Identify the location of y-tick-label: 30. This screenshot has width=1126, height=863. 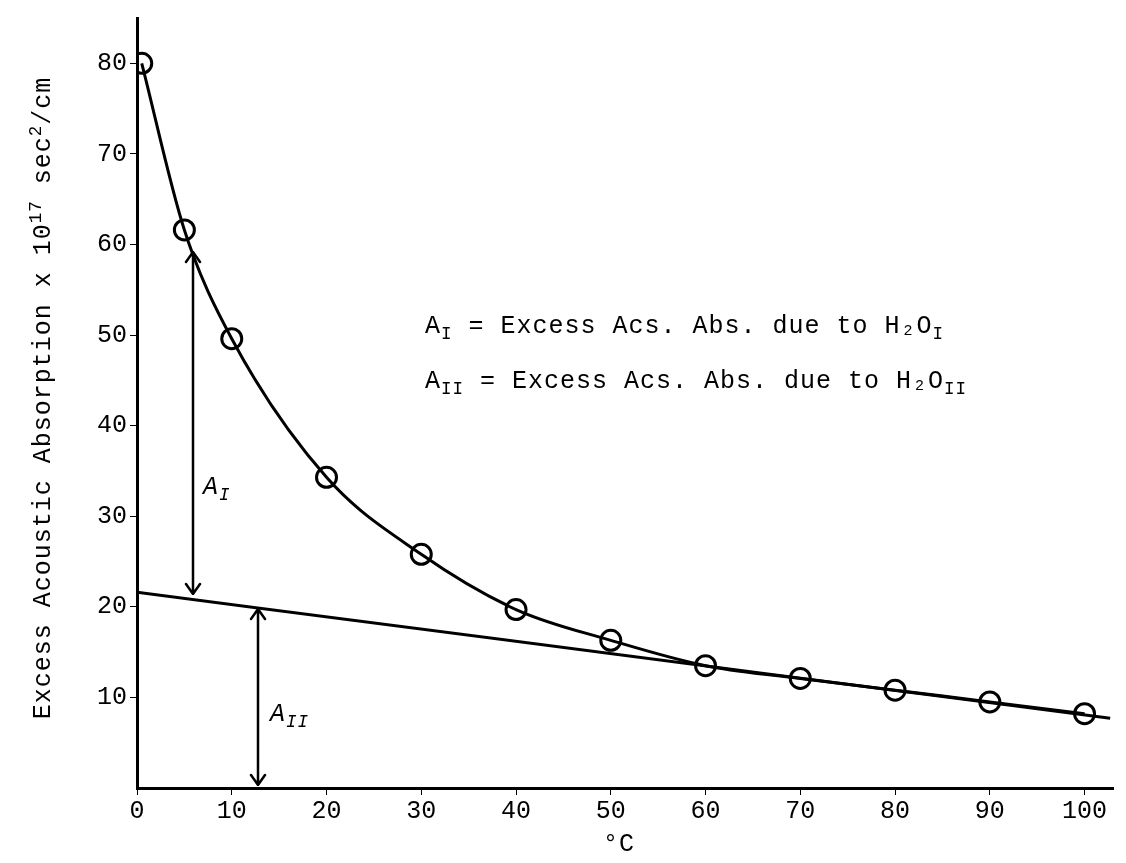
(111, 516).